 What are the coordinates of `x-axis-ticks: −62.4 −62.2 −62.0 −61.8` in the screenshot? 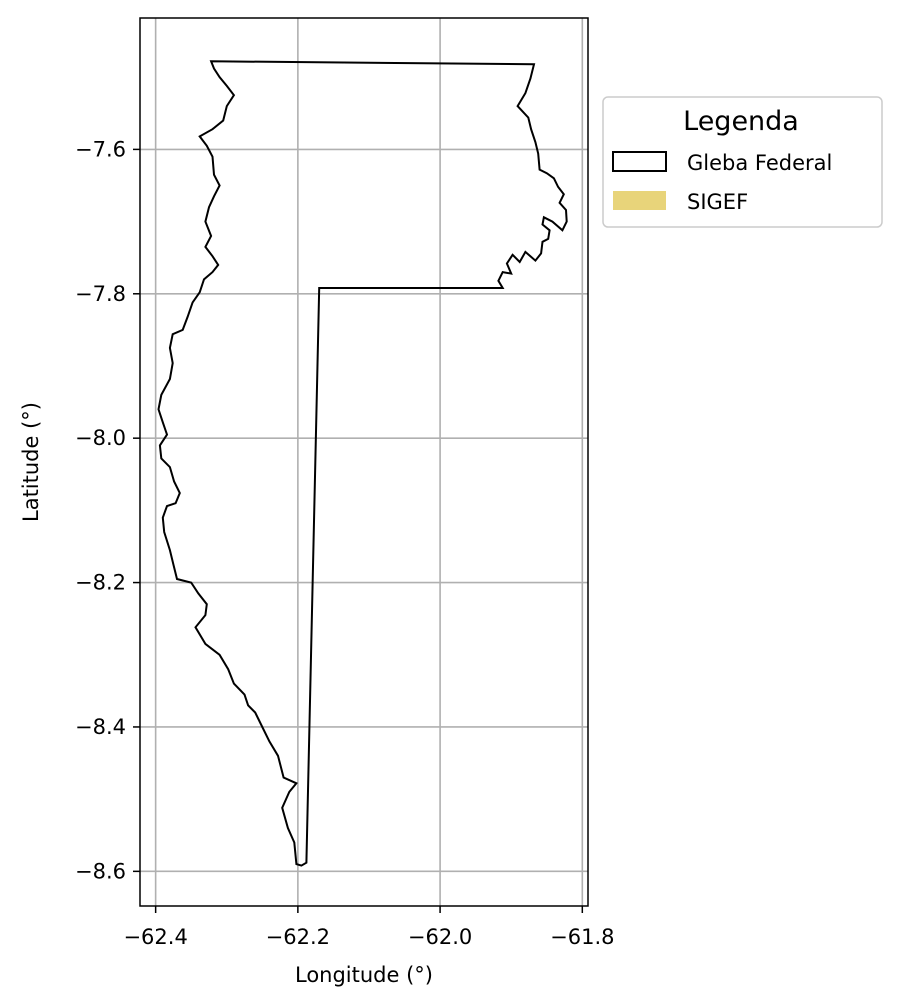 It's located at (368, 927).